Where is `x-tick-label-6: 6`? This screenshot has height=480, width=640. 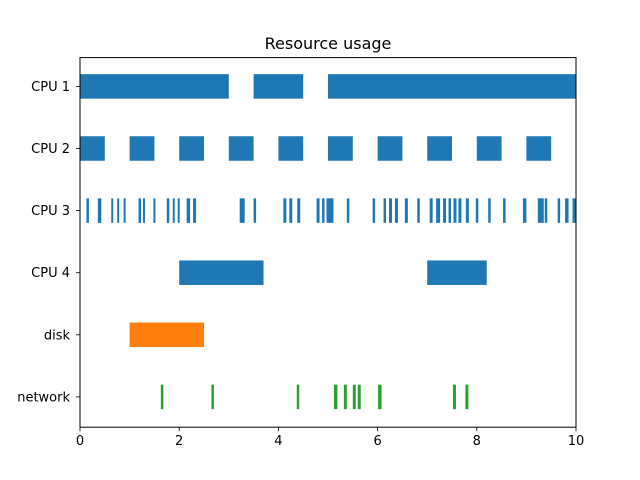
x-tick-label-6: 6 is located at coordinates (377, 441).